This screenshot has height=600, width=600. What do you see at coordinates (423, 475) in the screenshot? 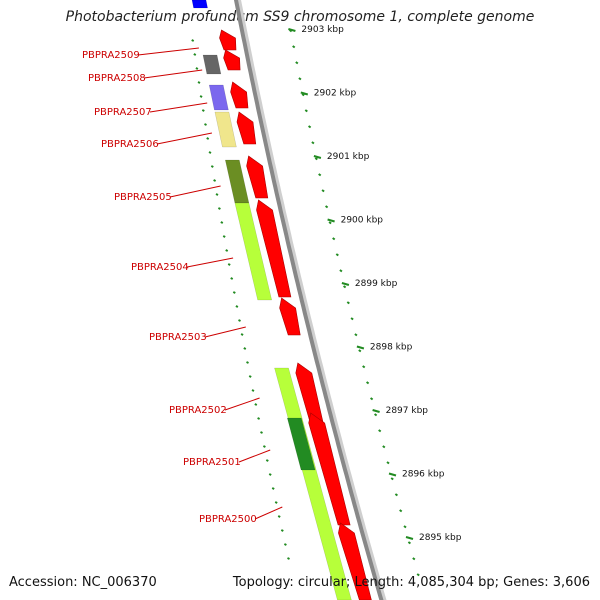
I see `ruler-label: 2896 kbp` at bounding box center [423, 475].